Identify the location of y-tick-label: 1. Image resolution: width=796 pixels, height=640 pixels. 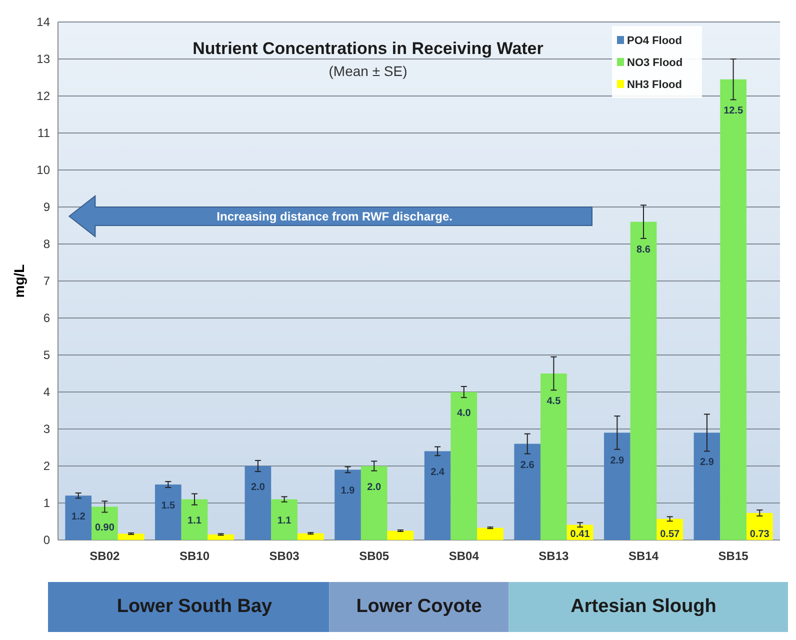
(46, 503).